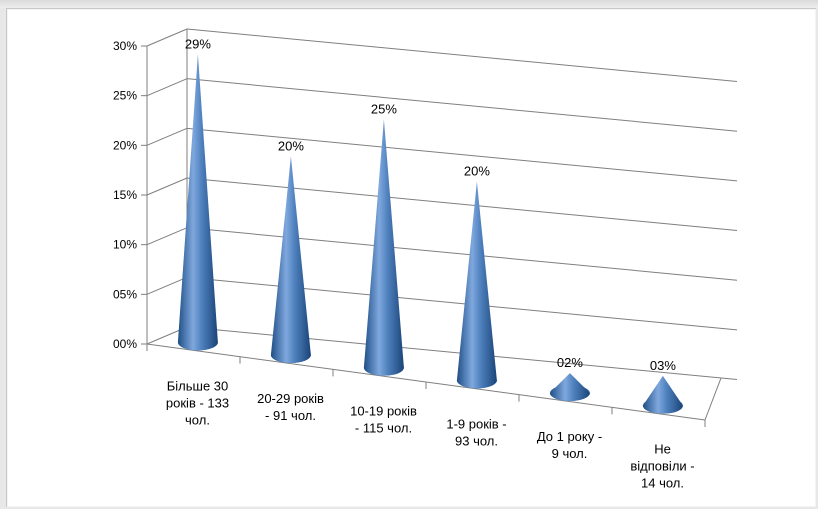 This screenshot has width=818, height=509. What do you see at coordinates (125, 195) in the screenshot?
I see `y-tick-label: 15%` at bounding box center [125, 195].